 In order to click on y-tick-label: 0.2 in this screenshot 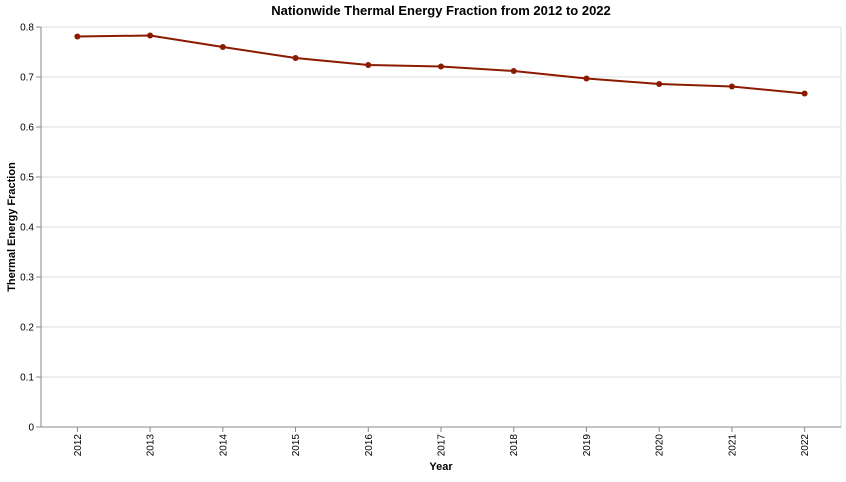, I will do `click(27, 328)`.